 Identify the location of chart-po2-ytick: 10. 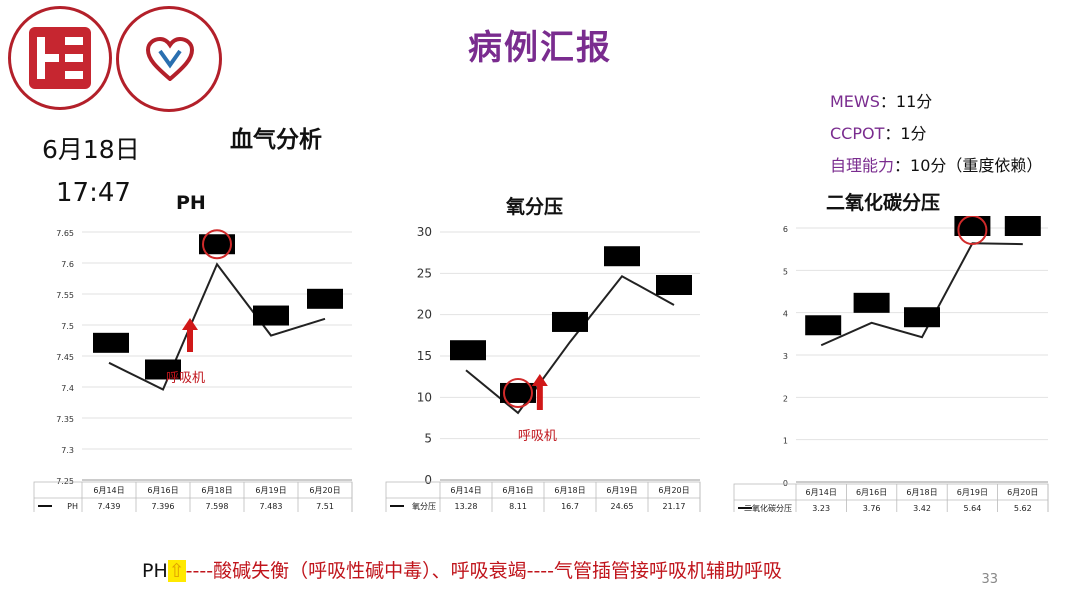
(424, 397).